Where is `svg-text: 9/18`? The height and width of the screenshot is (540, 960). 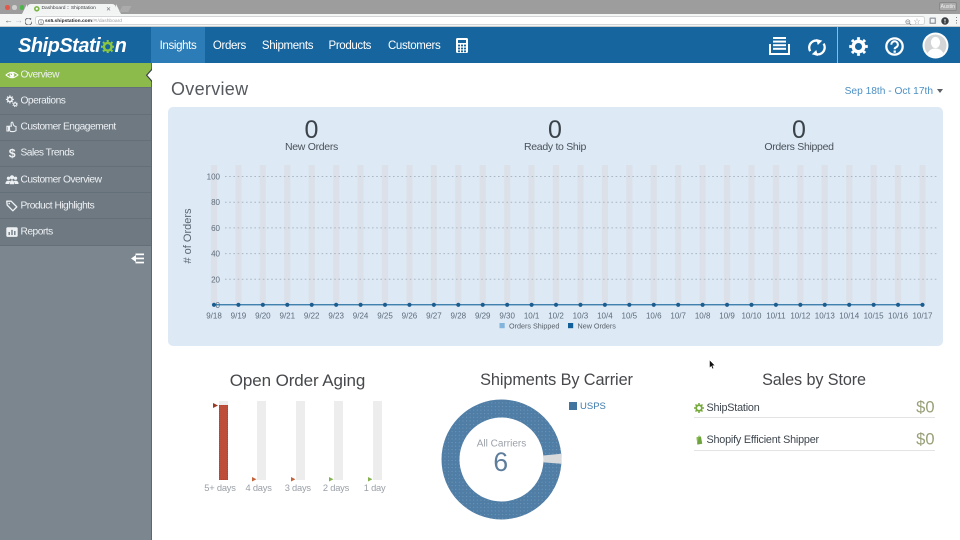
svg-text: 9/18 is located at coordinates (214, 315).